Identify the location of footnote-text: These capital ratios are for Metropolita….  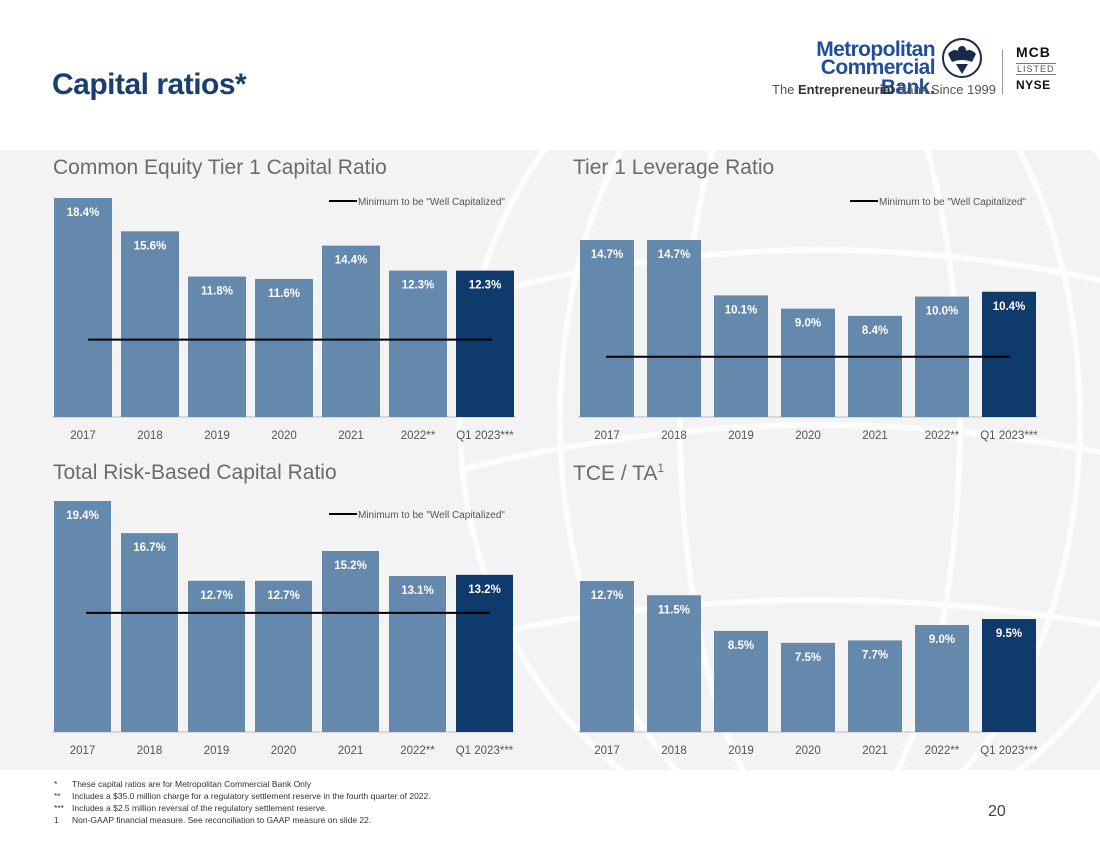
(192, 784).